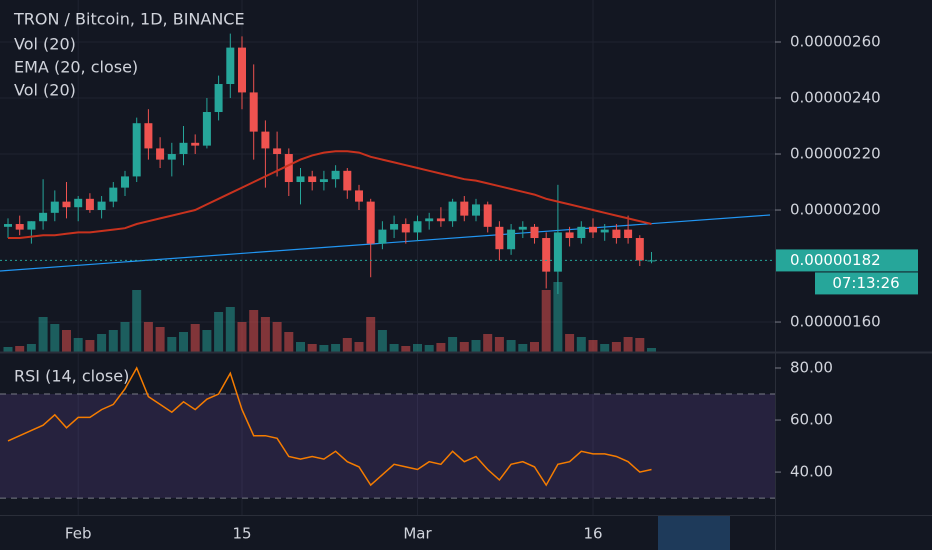 Image resolution: width=932 pixels, height=550 pixels. What do you see at coordinates (835, 322) in the screenshot?
I see `y-tick-label: 0.00000160` at bounding box center [835, 322].